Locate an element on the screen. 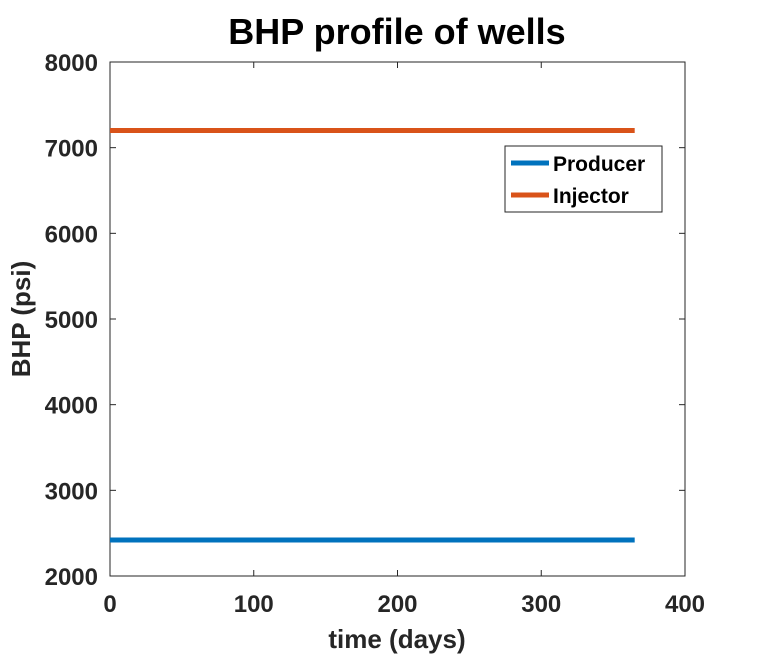 The width and height of the screenshot is (759, 656). x-tick-label: 0 is located at coordinates (109, 604).